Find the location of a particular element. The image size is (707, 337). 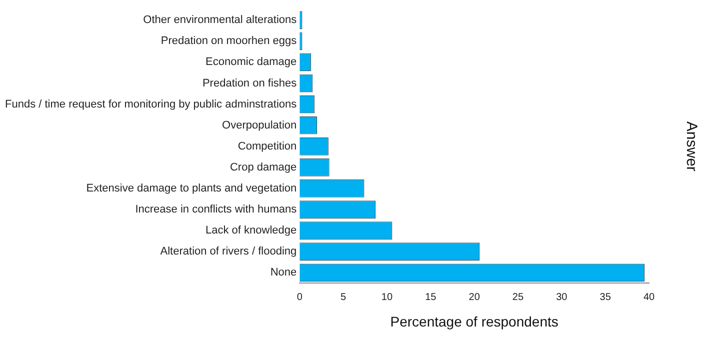

x-tick-label: 30 is located at coordinates (562, 297).